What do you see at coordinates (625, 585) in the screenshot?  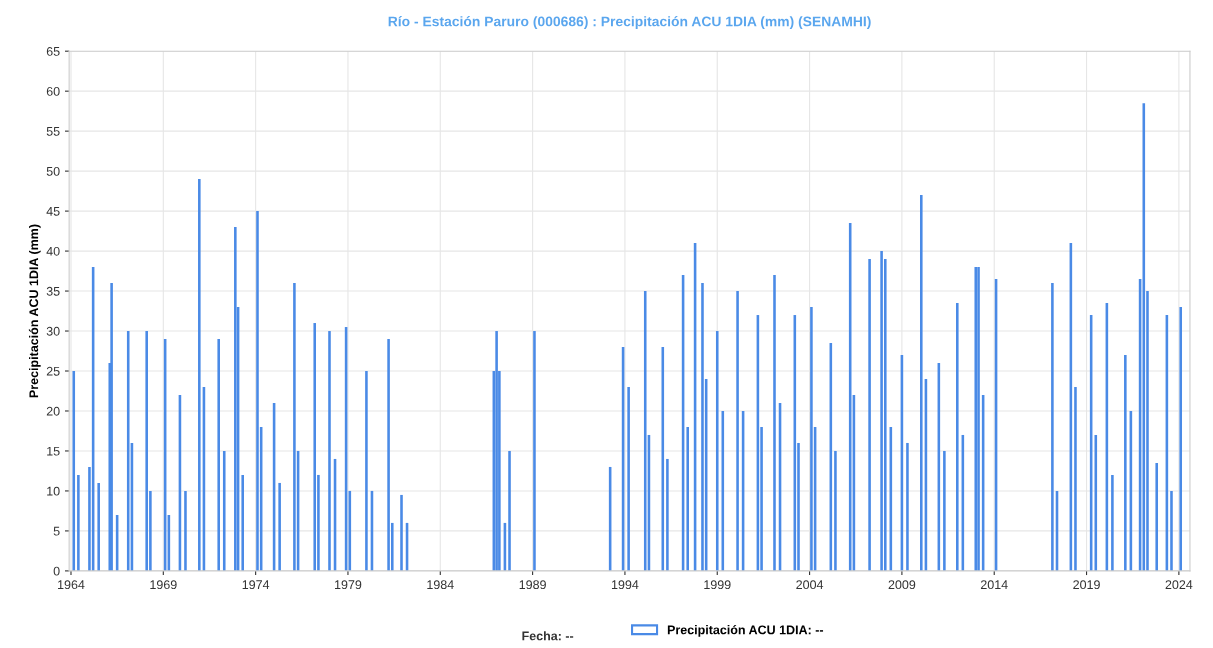 I see `x-tick-label: 1994` at bounding box center [625, 585].